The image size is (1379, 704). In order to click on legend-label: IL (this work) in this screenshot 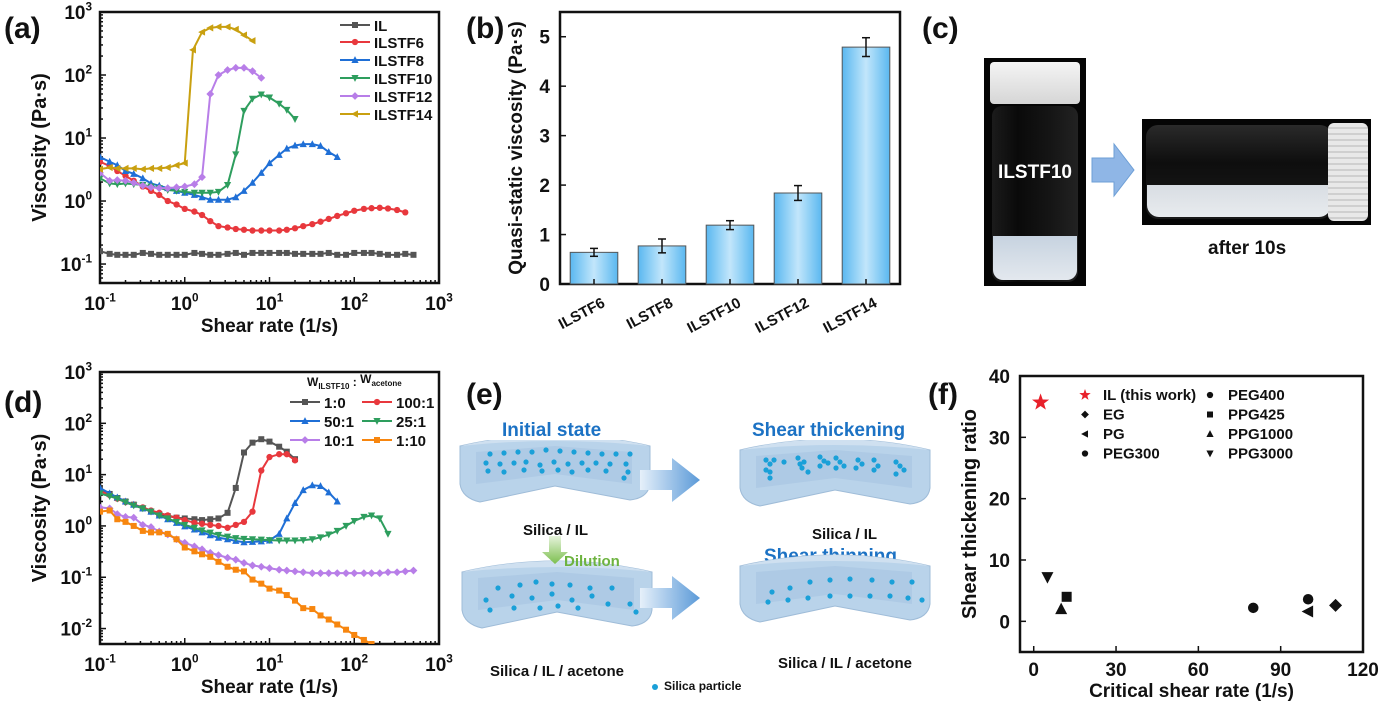, I will do `click(1149, 395)`.